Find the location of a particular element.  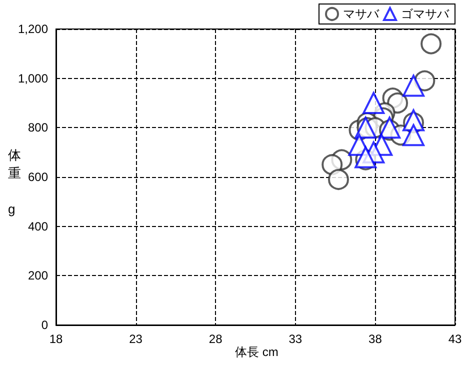

y-tick-label: 800 is located at coordinates (38, 127).